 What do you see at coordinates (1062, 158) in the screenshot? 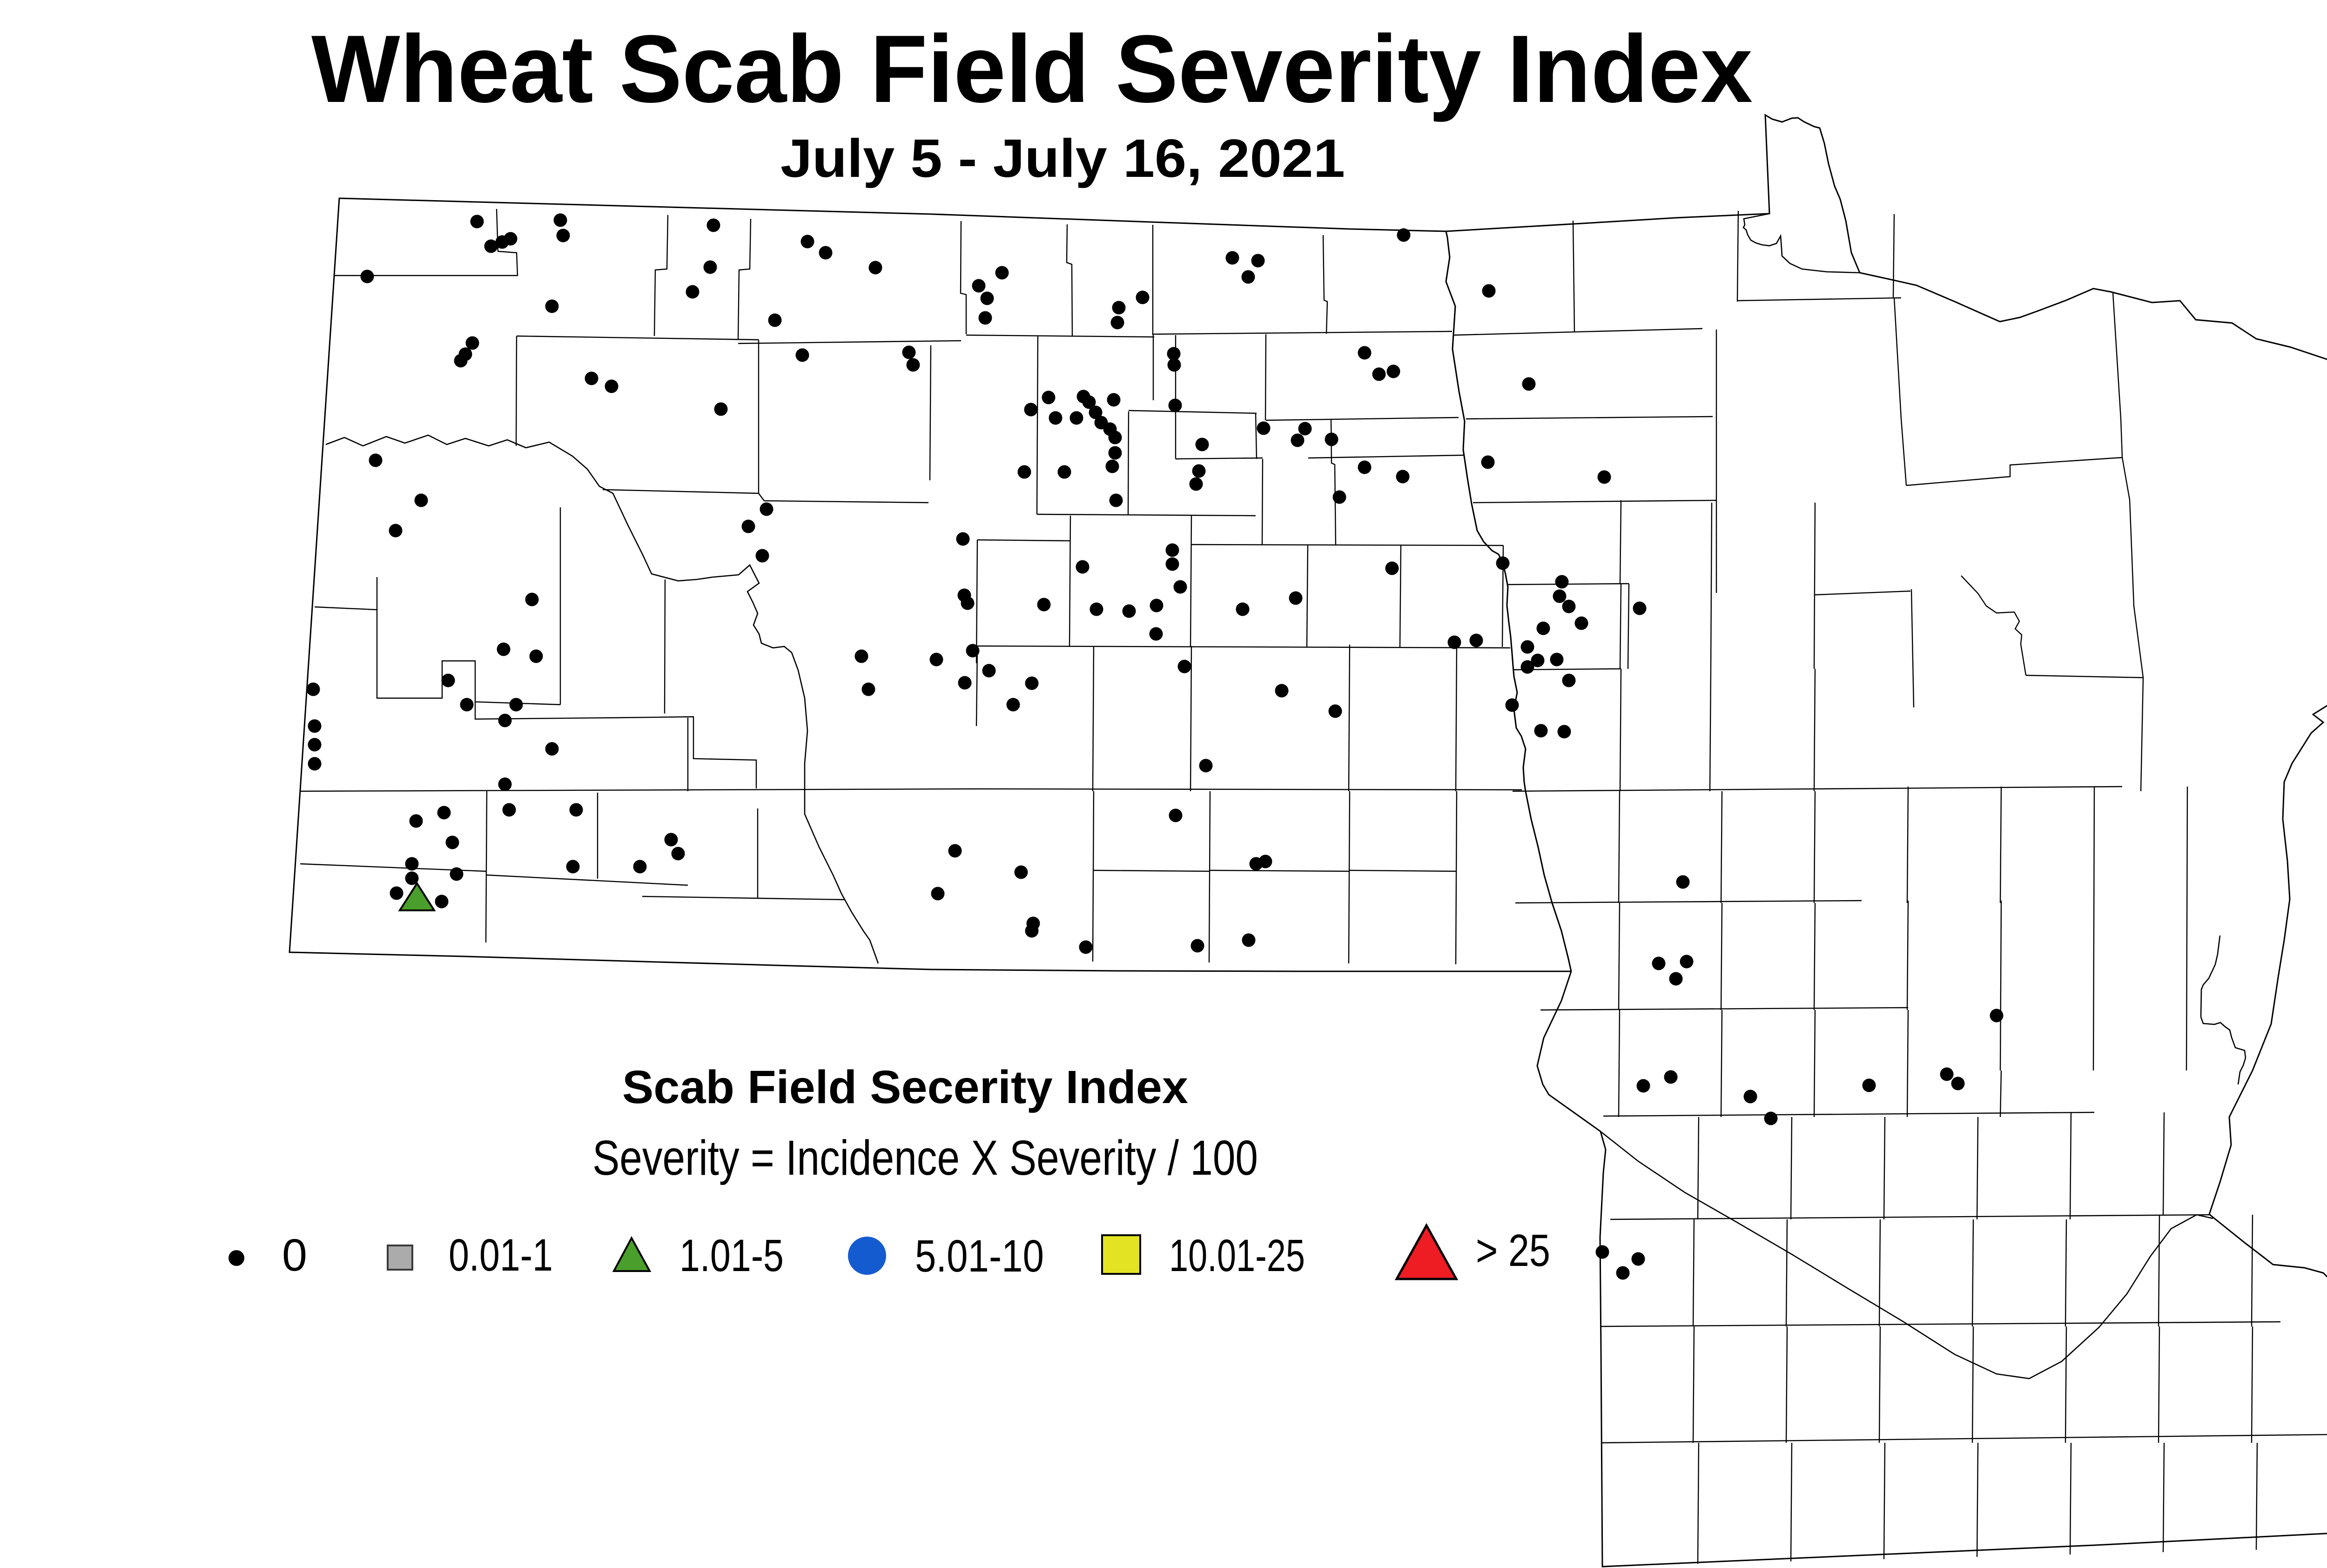
I see `svg-text: July 5 - July 16, 2021` at bounding box center [1062, 158].